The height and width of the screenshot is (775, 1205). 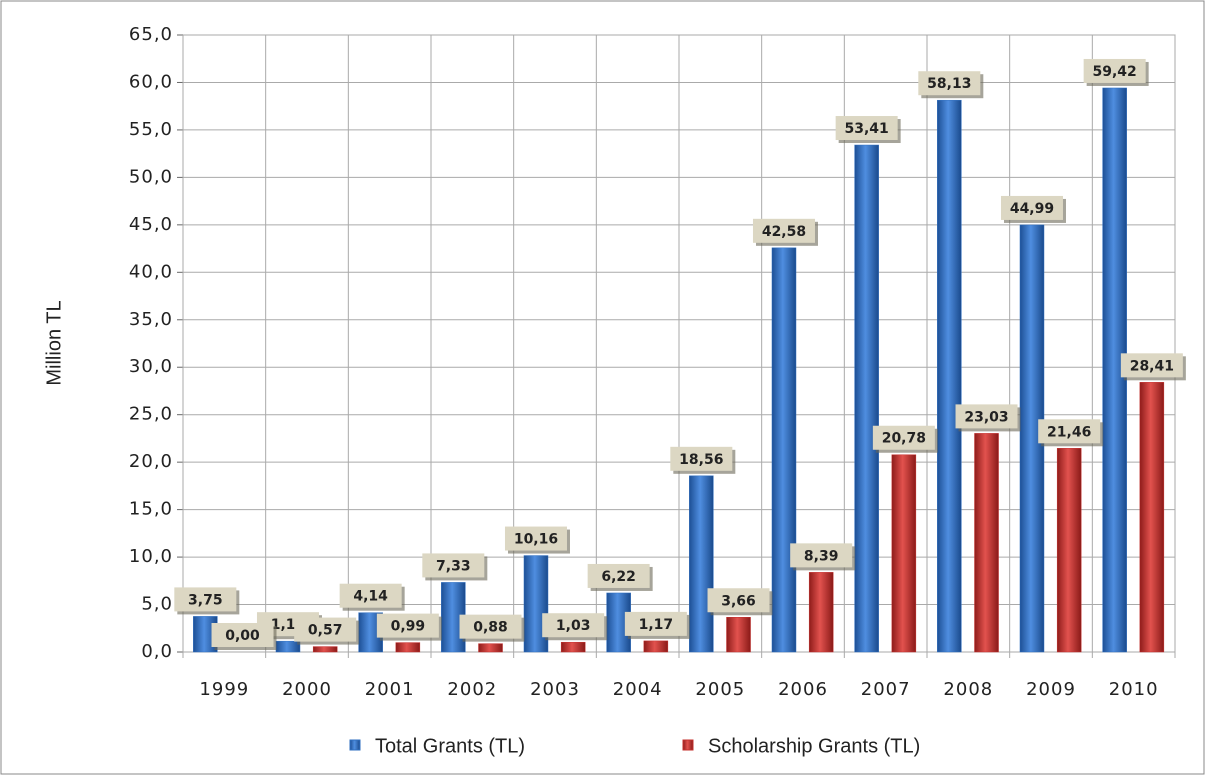 What do you see at coordinates (1051, 689) in the screenshot?
I see `x-tick-label: 2009` at bounding box center [1051, 689].